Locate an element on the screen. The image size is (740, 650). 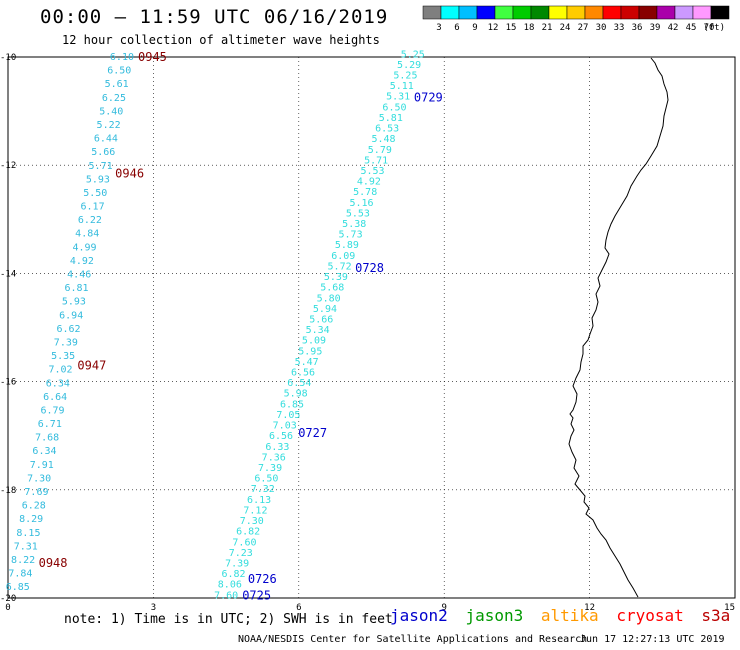
wave-height-west: 5.66 is located at coordinates (103, 152).